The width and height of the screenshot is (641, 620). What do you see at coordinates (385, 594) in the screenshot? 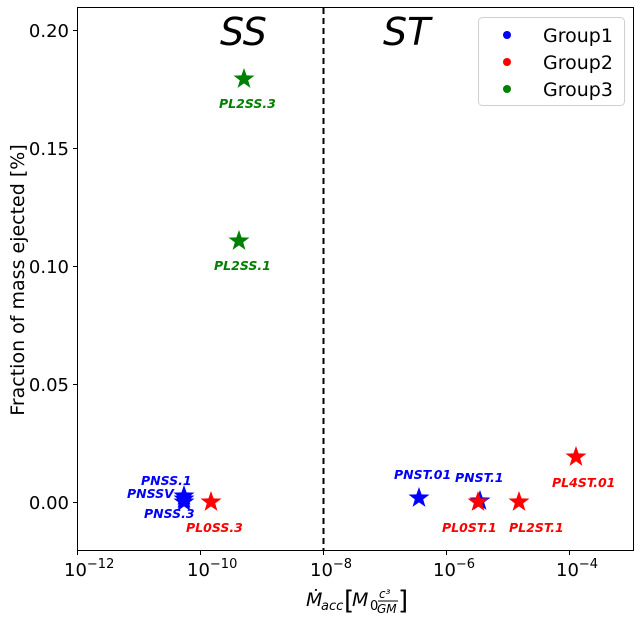
I see `svg-text: c³` at bounding box center [385, 594].